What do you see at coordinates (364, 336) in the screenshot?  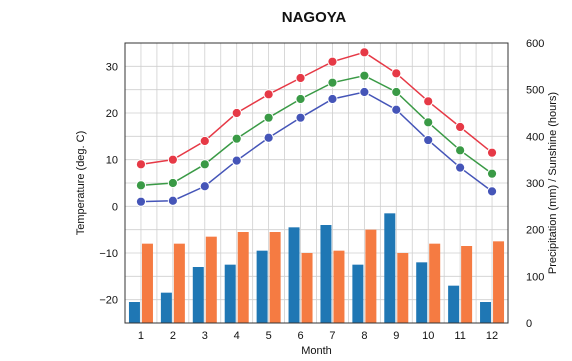 I see `x-tick-label: 8` at bounding box center [364, 336].